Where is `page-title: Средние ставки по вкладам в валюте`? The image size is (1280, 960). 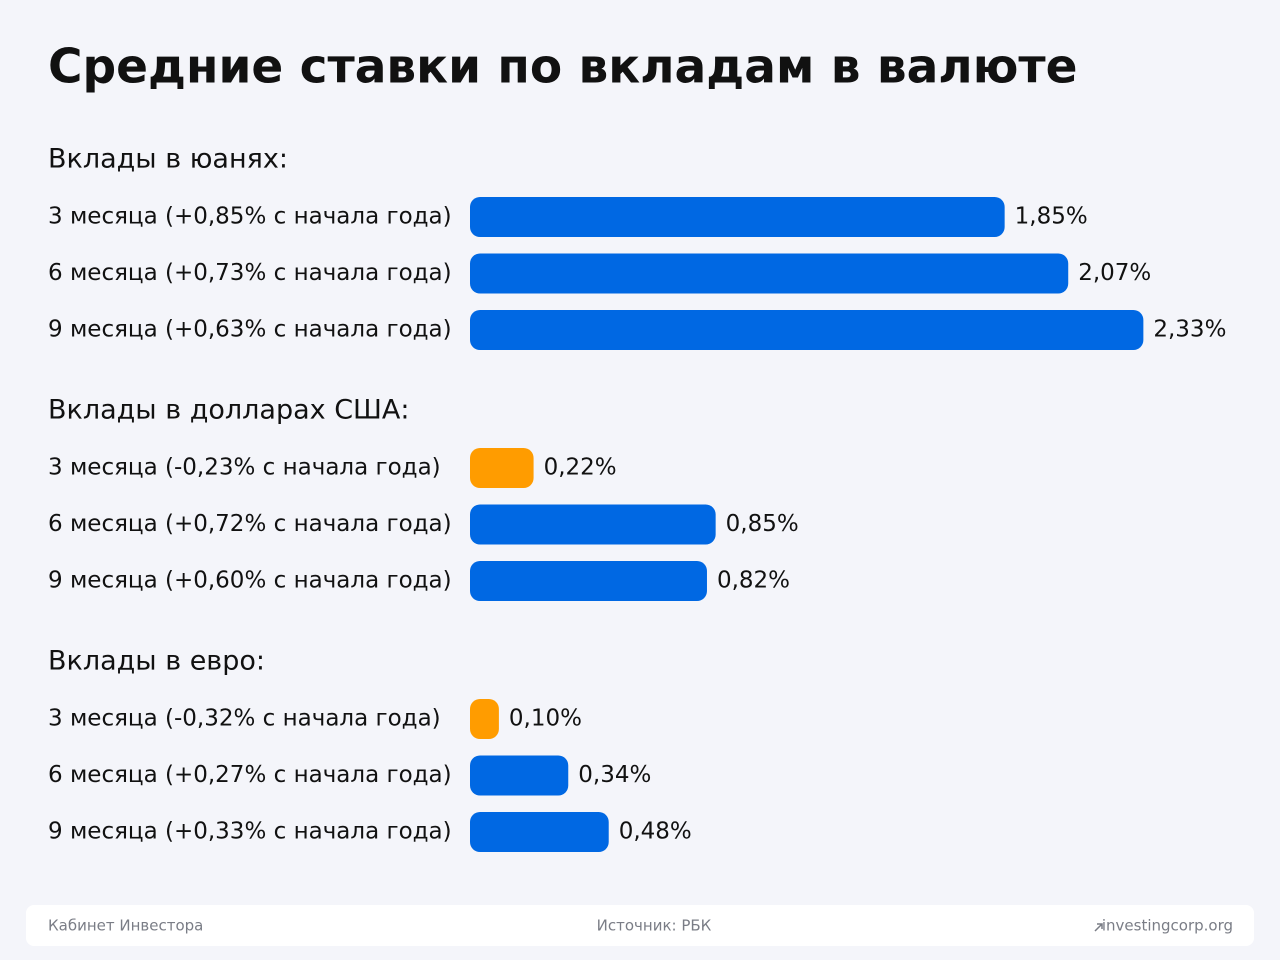 page-title: Средние ставки по вкладам в валюте is located at coordinates (563, 67).